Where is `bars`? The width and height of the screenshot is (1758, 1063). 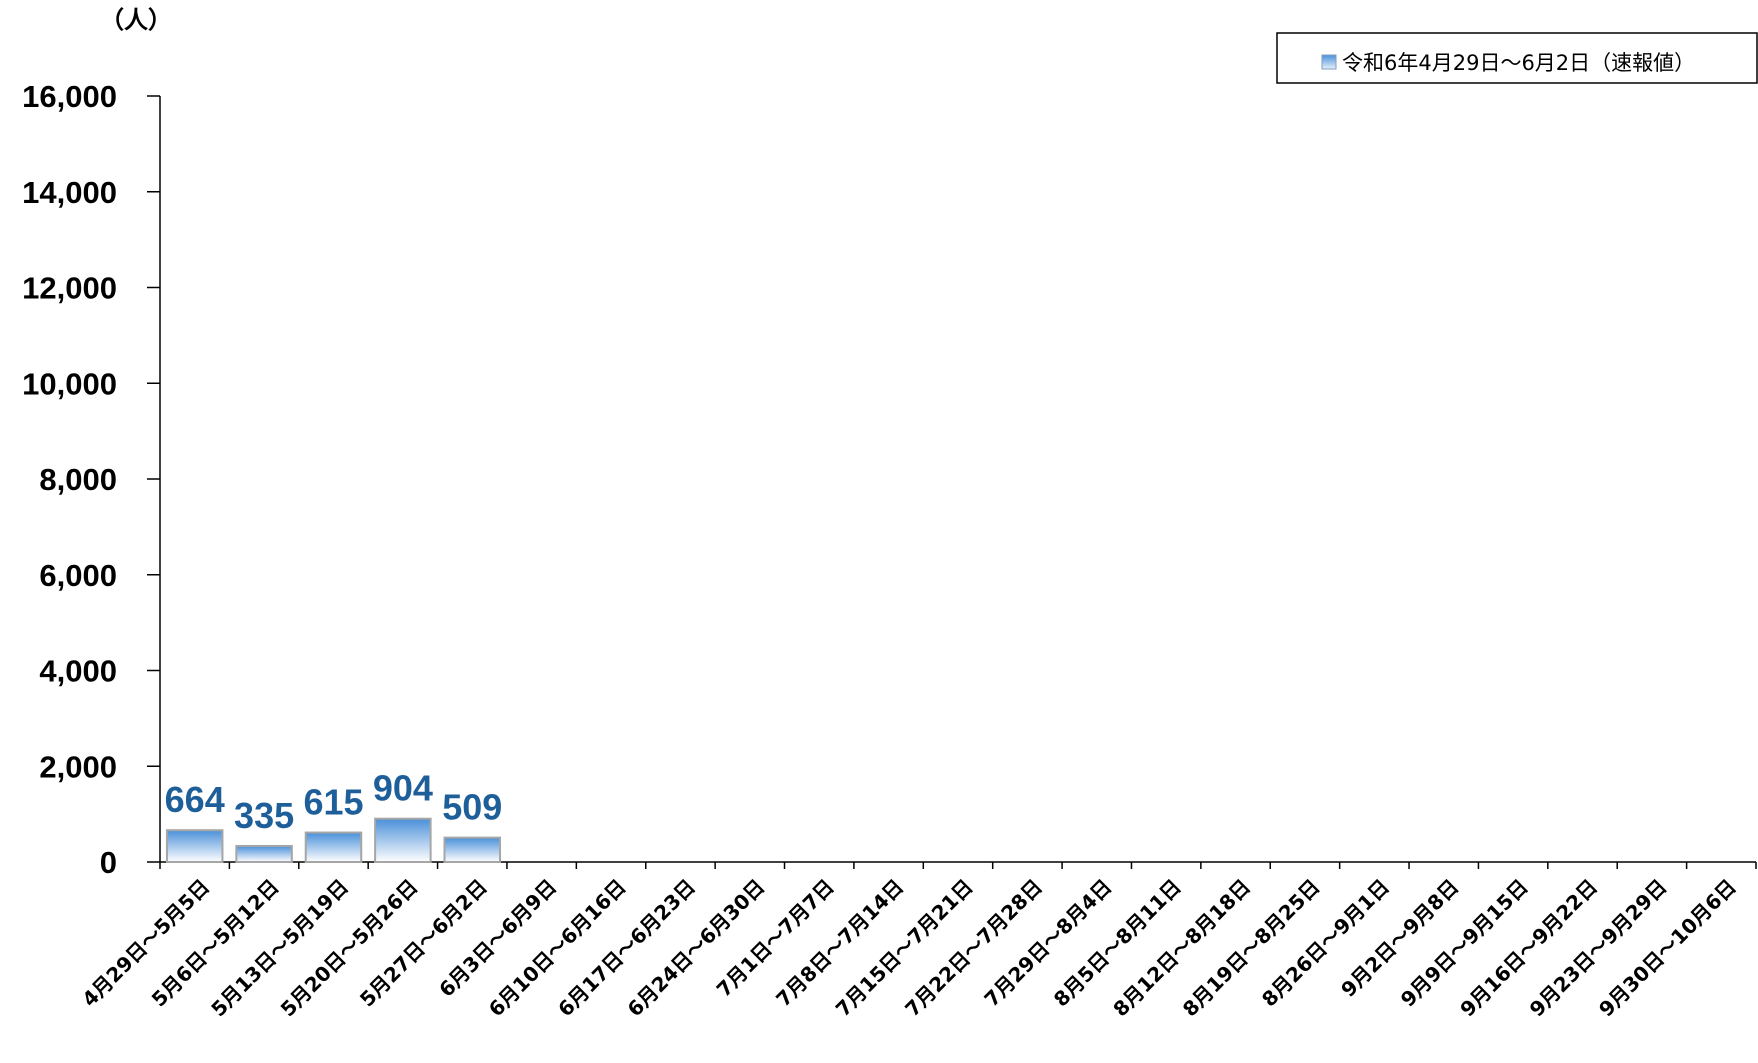
bars is located at coordinates (333, 840).